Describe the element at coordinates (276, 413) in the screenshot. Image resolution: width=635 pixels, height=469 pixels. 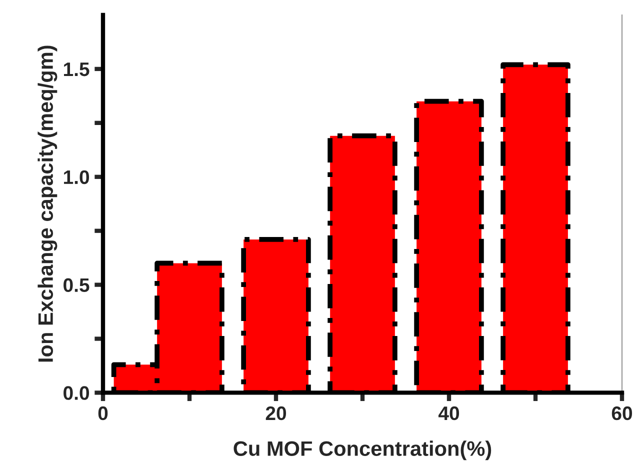
I see `x-tick-label: 20` at that location.